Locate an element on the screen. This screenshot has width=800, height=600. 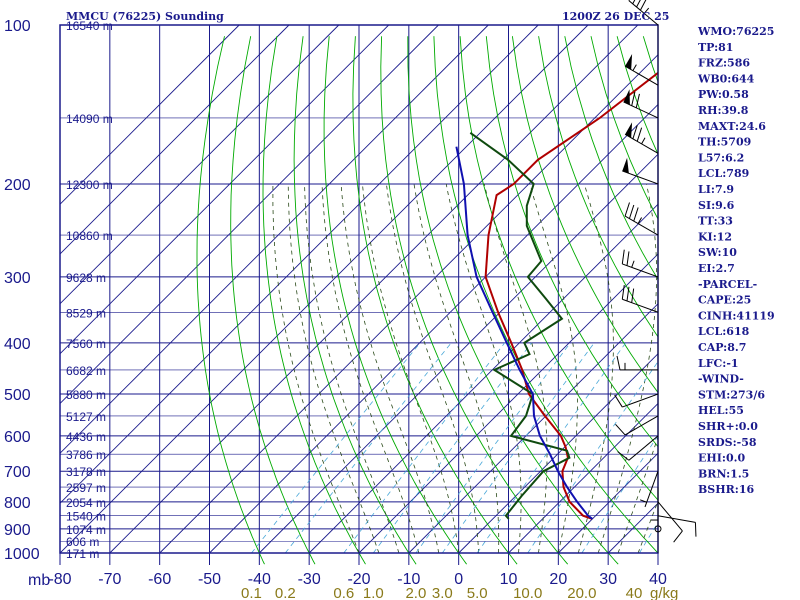
valid-time: 1200Z 26 DEC 25 is located at coordinates (615, 16).